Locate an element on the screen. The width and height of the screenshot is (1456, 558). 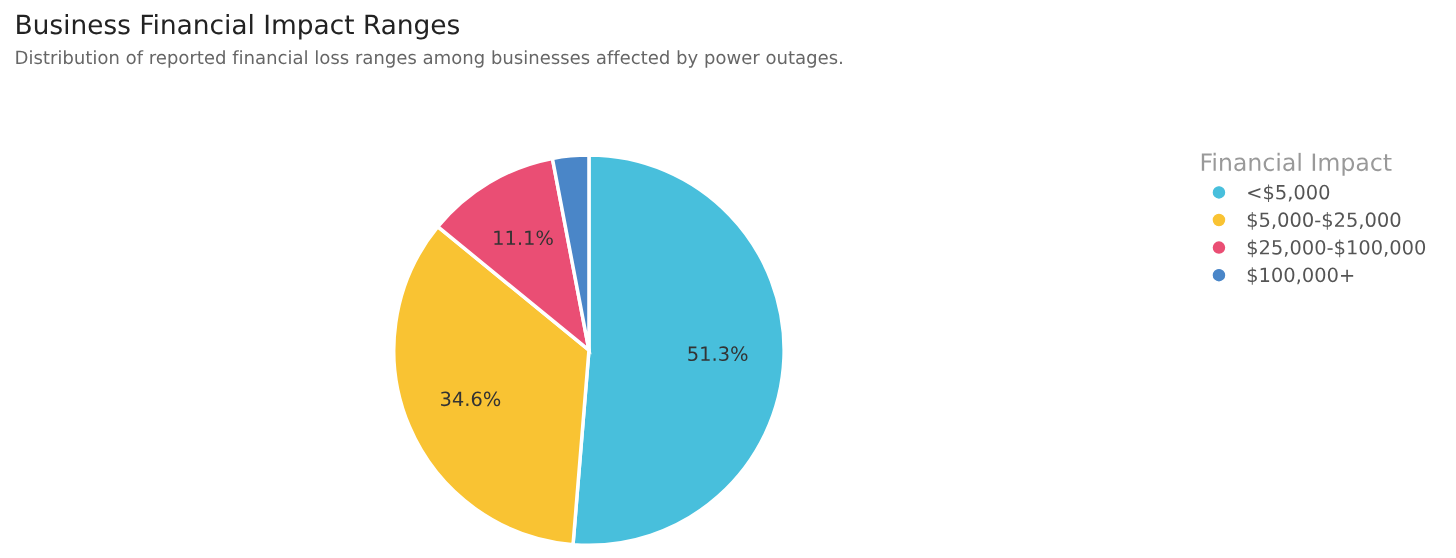
data-label: 34.6% is located at coordinates (471, 399).